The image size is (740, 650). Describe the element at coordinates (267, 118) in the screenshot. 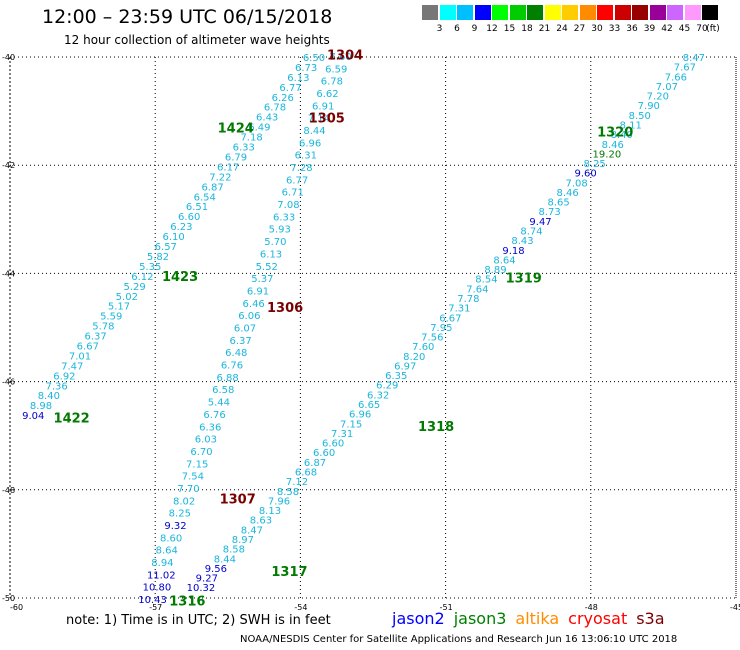

I see `swh-reading: 6.43` at that location.